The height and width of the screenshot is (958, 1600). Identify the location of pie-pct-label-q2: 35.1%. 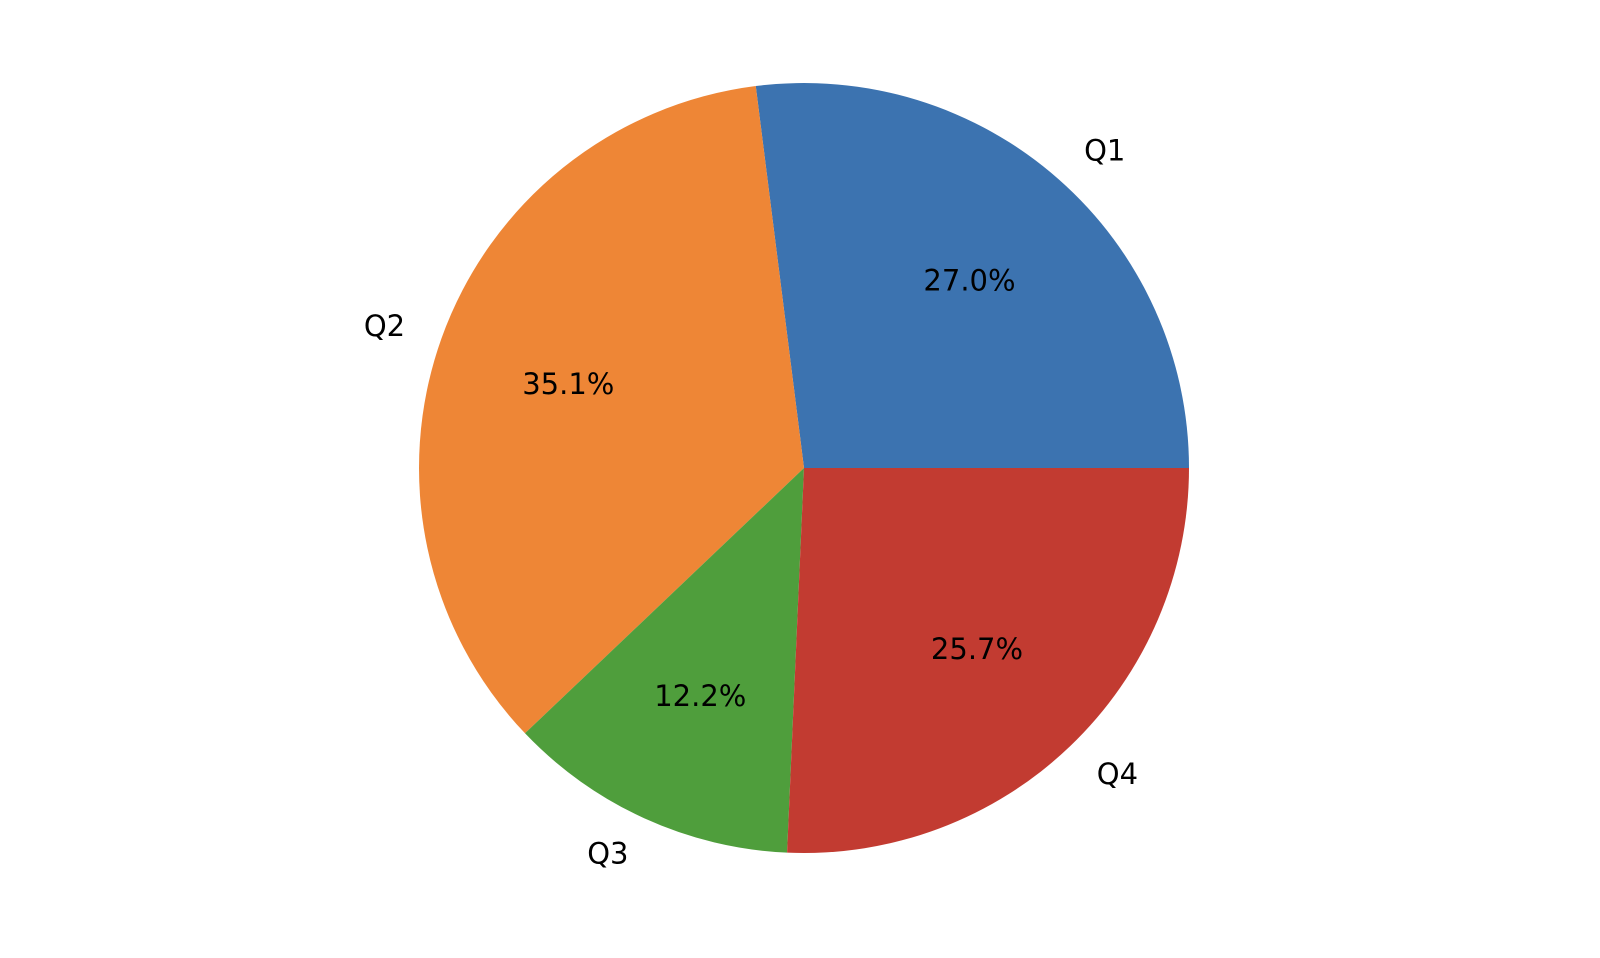
(568, 384).